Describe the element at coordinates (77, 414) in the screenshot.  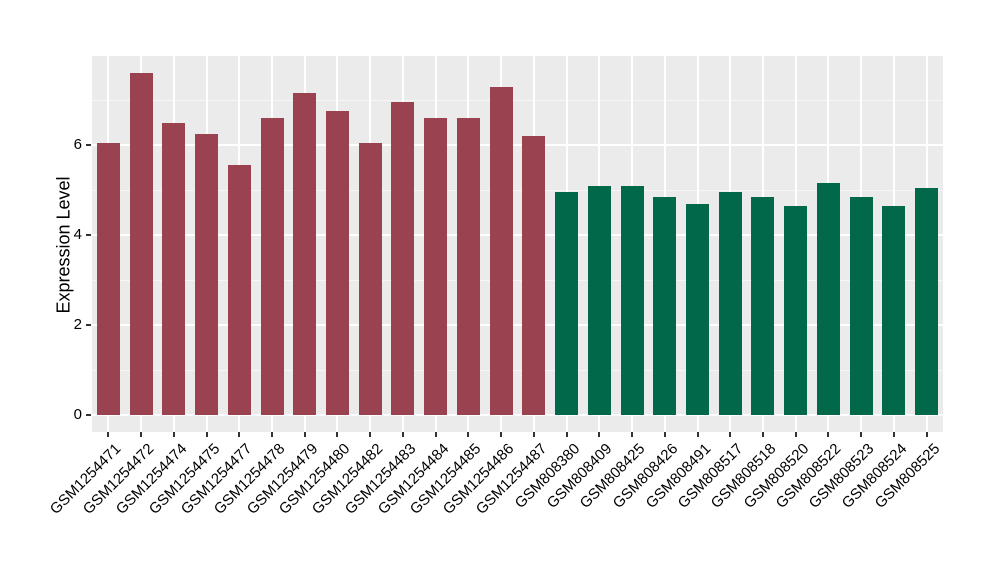
I see `y-tick-label: 0` at that location.